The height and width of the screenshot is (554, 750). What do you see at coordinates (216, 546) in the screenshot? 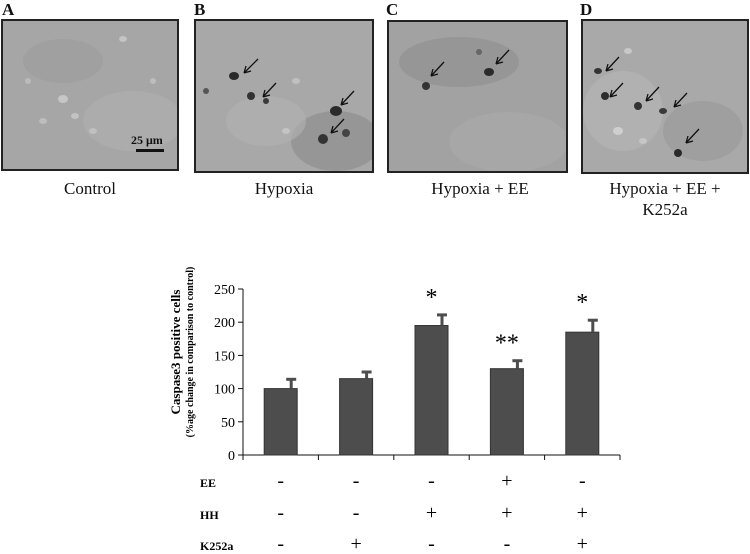
I see `condition-label: K252a` at bounding box center [216, 546].